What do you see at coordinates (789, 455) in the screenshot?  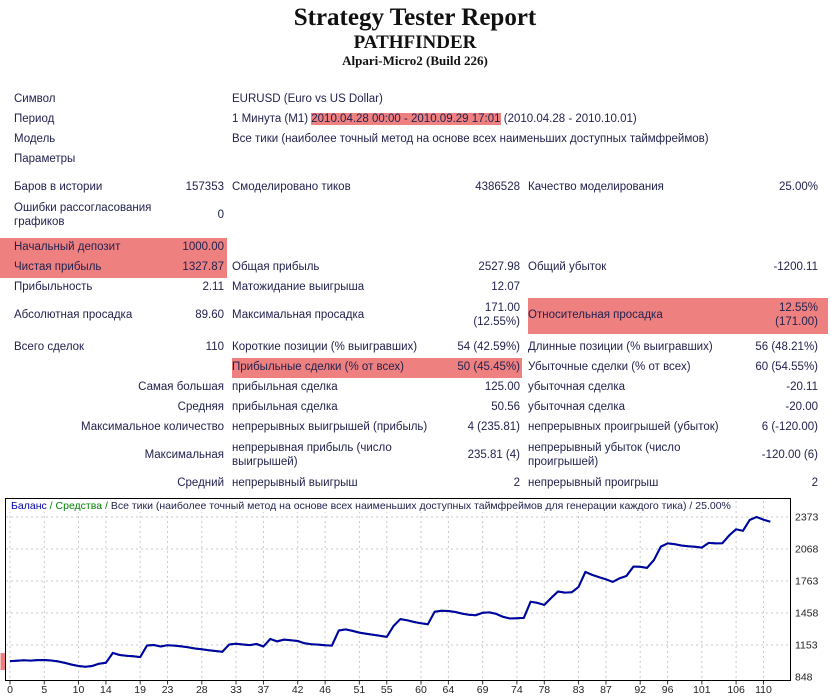 I see `stat-value: -120.00 (6)` at bounding box center [789, 455].